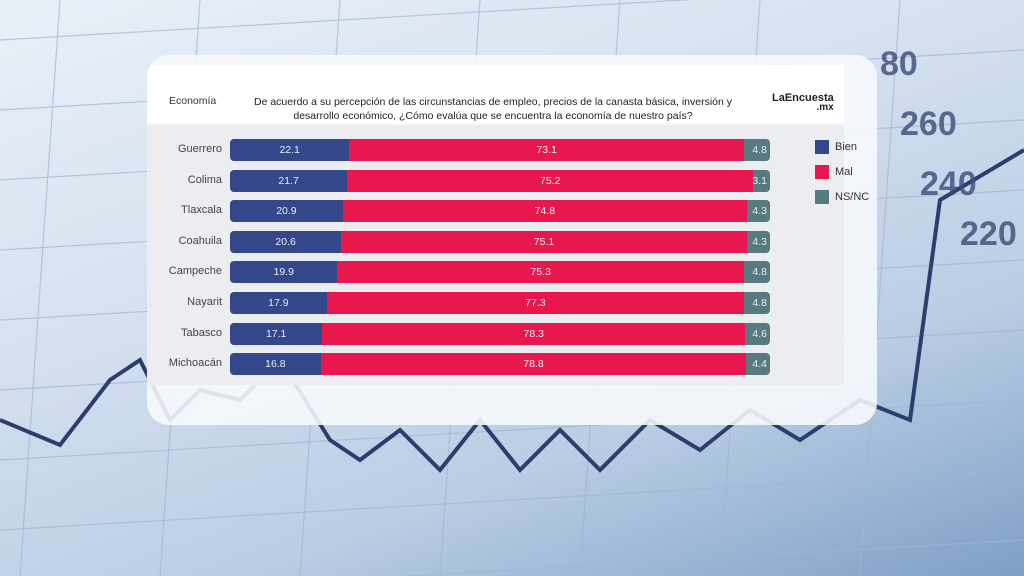 This screenshot has height=576, width=1024. Describe the element at coordinates (852, 196) in the screenshot. I see `legend-label: NS/NC` at that location.